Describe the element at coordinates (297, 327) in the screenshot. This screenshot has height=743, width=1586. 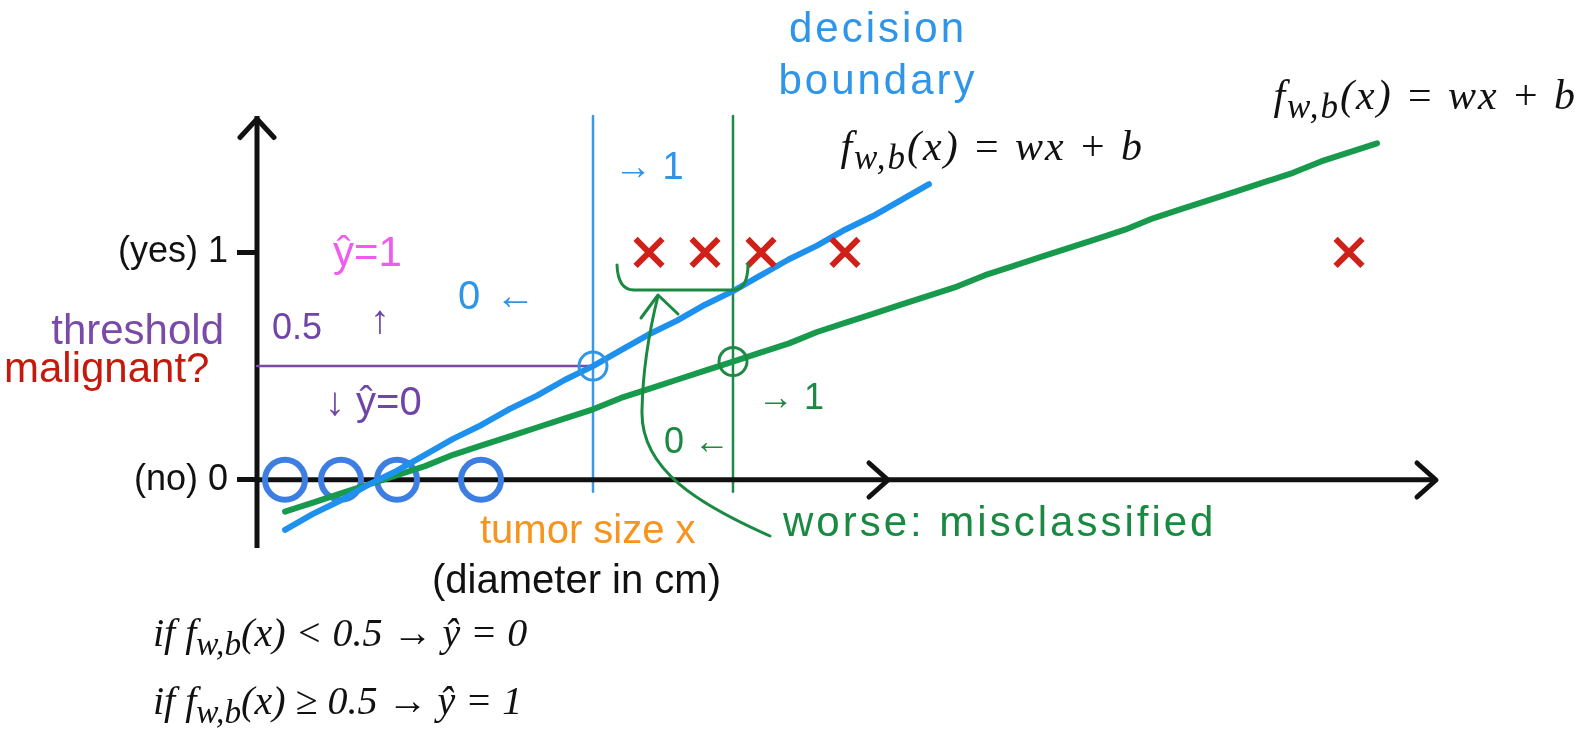
I see `annotation: 0.5` at that location.